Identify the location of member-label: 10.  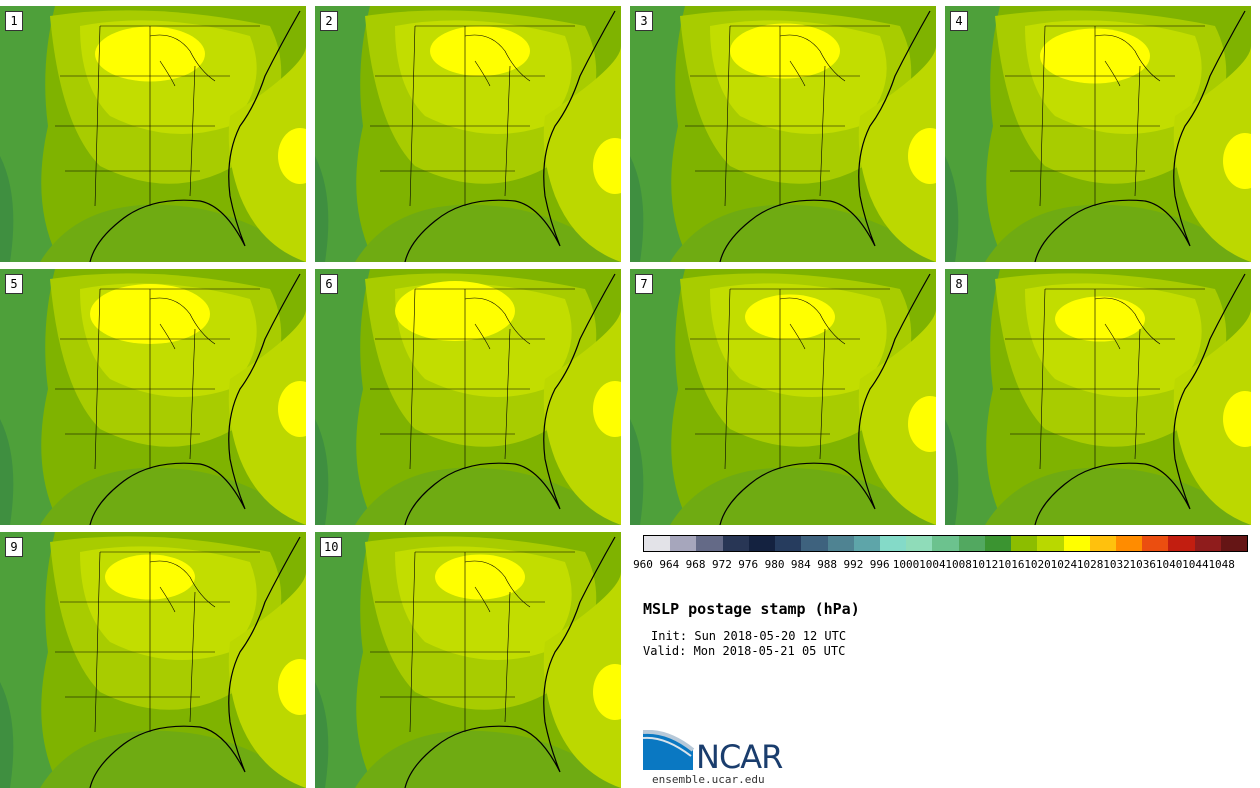
(331, 547).